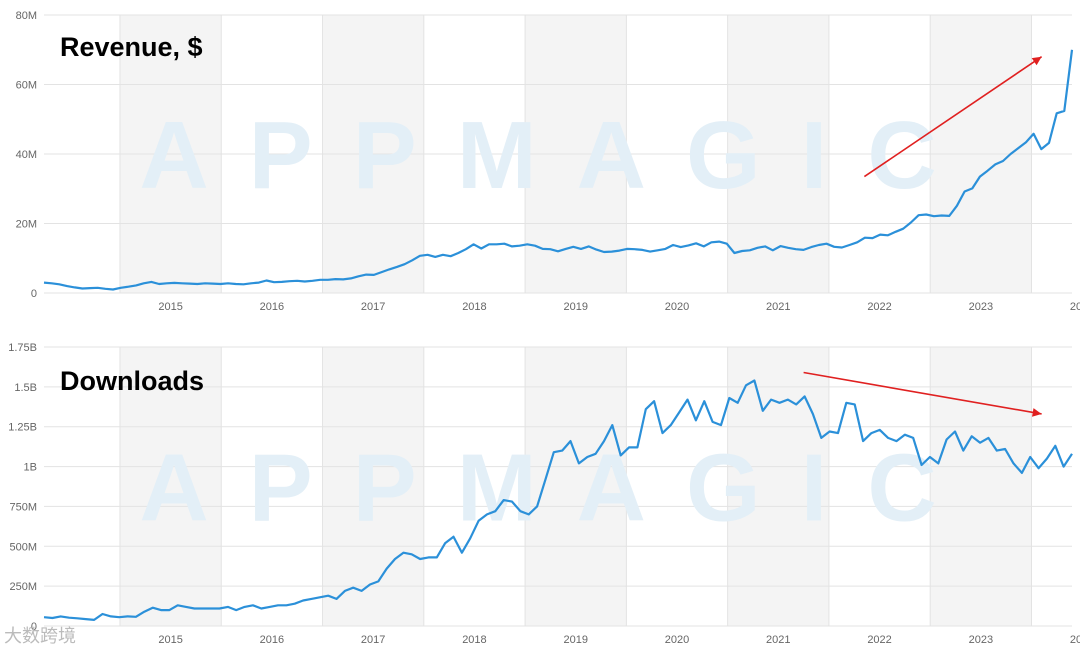 Image resolution: width=1080 pixels, height=657 pixels. What do you see at coordinates (922, 393) in the screenshot?
I see `downloads-trend-arrow` at bounding box center [922, 393].